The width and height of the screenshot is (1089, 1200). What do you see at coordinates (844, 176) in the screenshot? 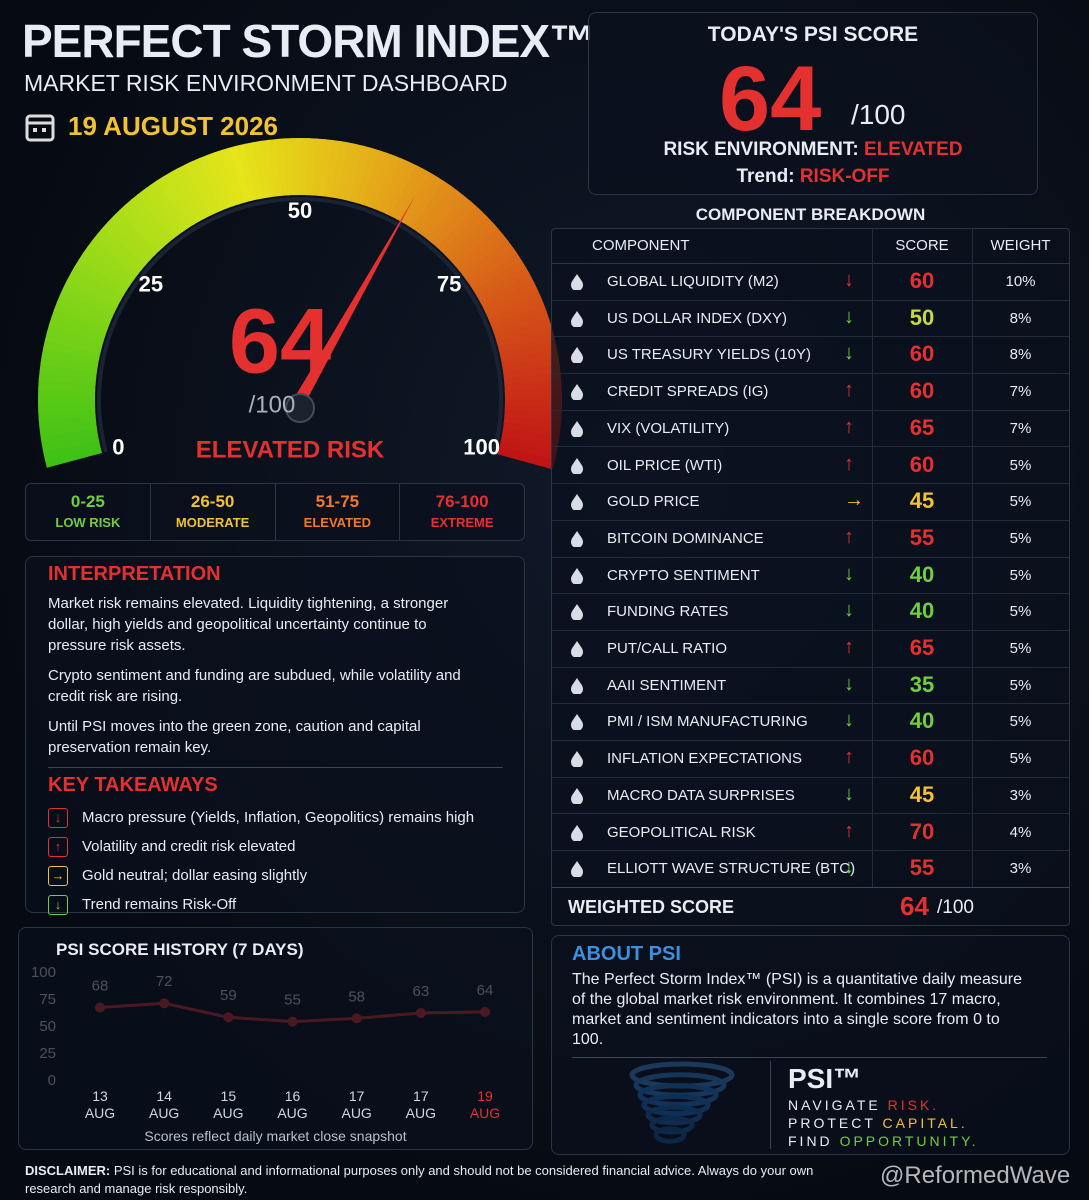
I see `trend-value: RISK-OFF` at bounding box center [844, 176].